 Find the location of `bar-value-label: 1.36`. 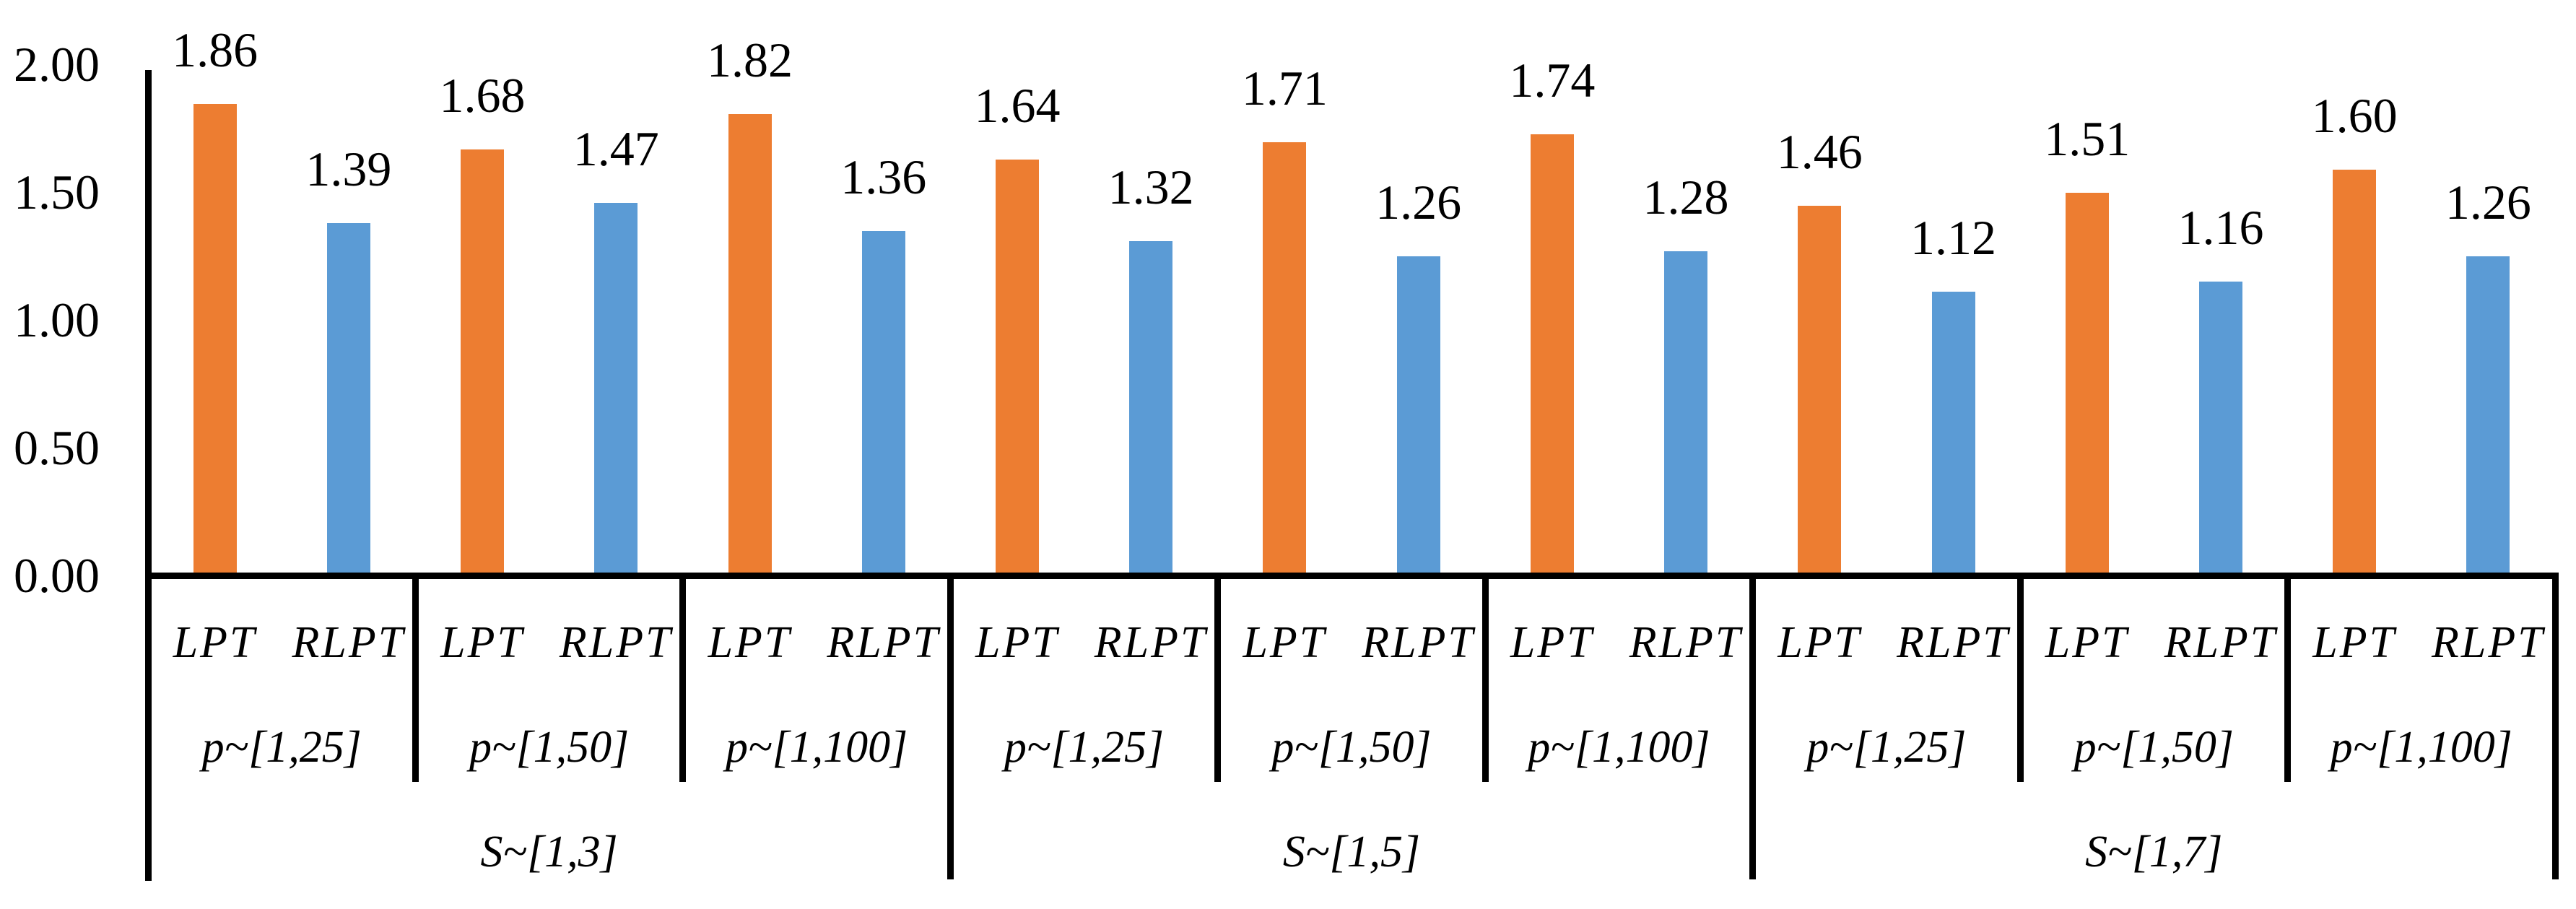

bar-value-label: 1.36 is located at coordinates (883, 176).